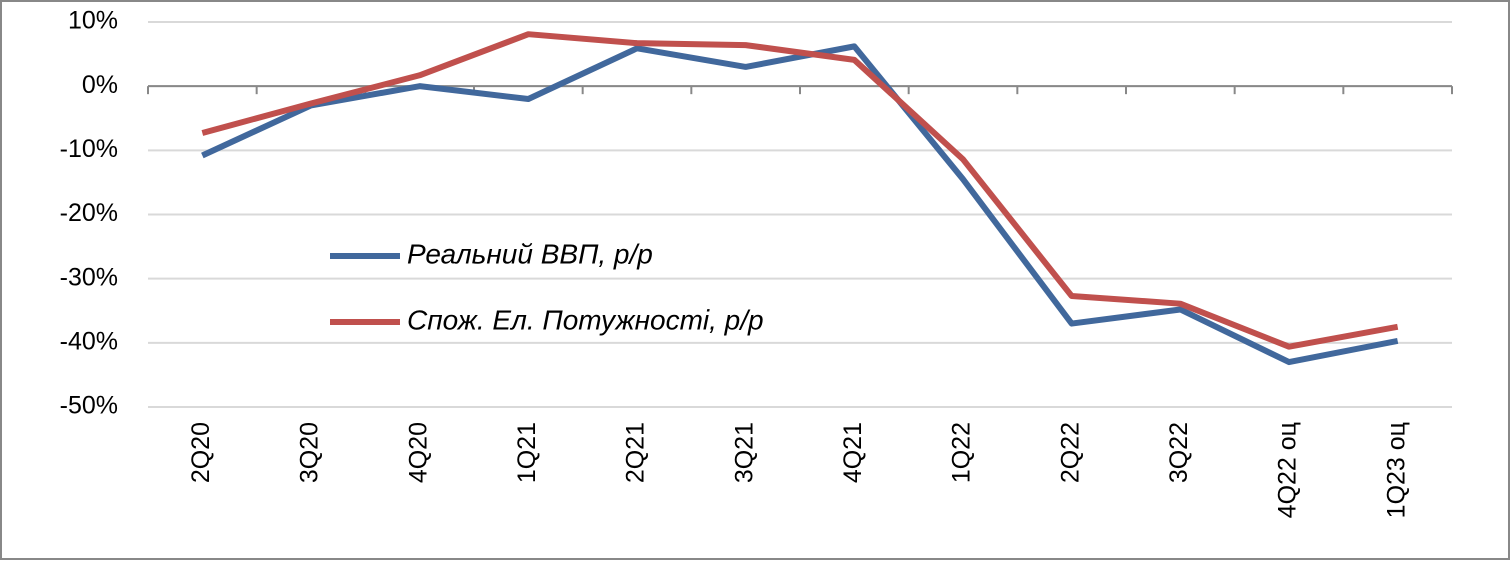  I want to click on x-tick-label: 1Q23 оц, so click(1396, 470).